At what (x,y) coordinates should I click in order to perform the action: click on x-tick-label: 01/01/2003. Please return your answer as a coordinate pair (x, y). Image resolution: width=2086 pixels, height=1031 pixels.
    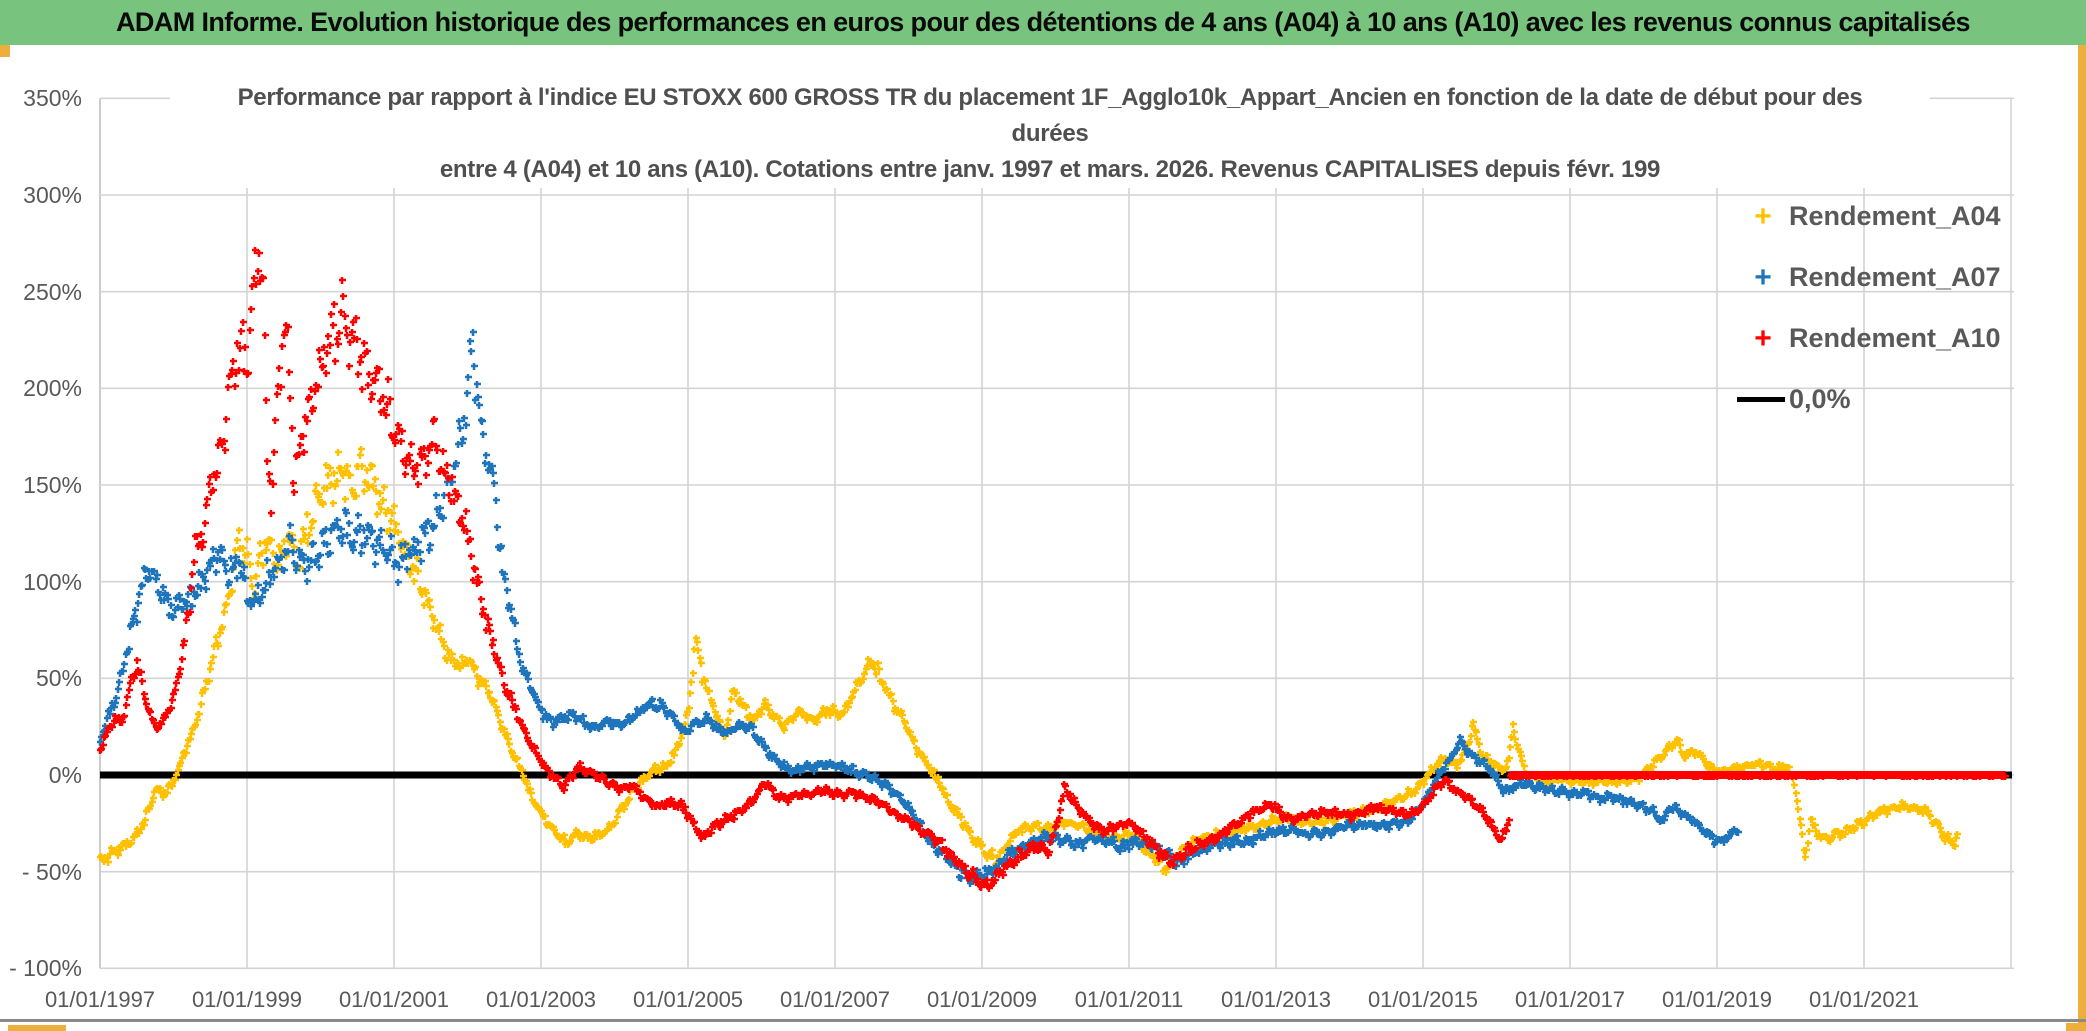
    Looking at the image, I should click on (541, 1000).